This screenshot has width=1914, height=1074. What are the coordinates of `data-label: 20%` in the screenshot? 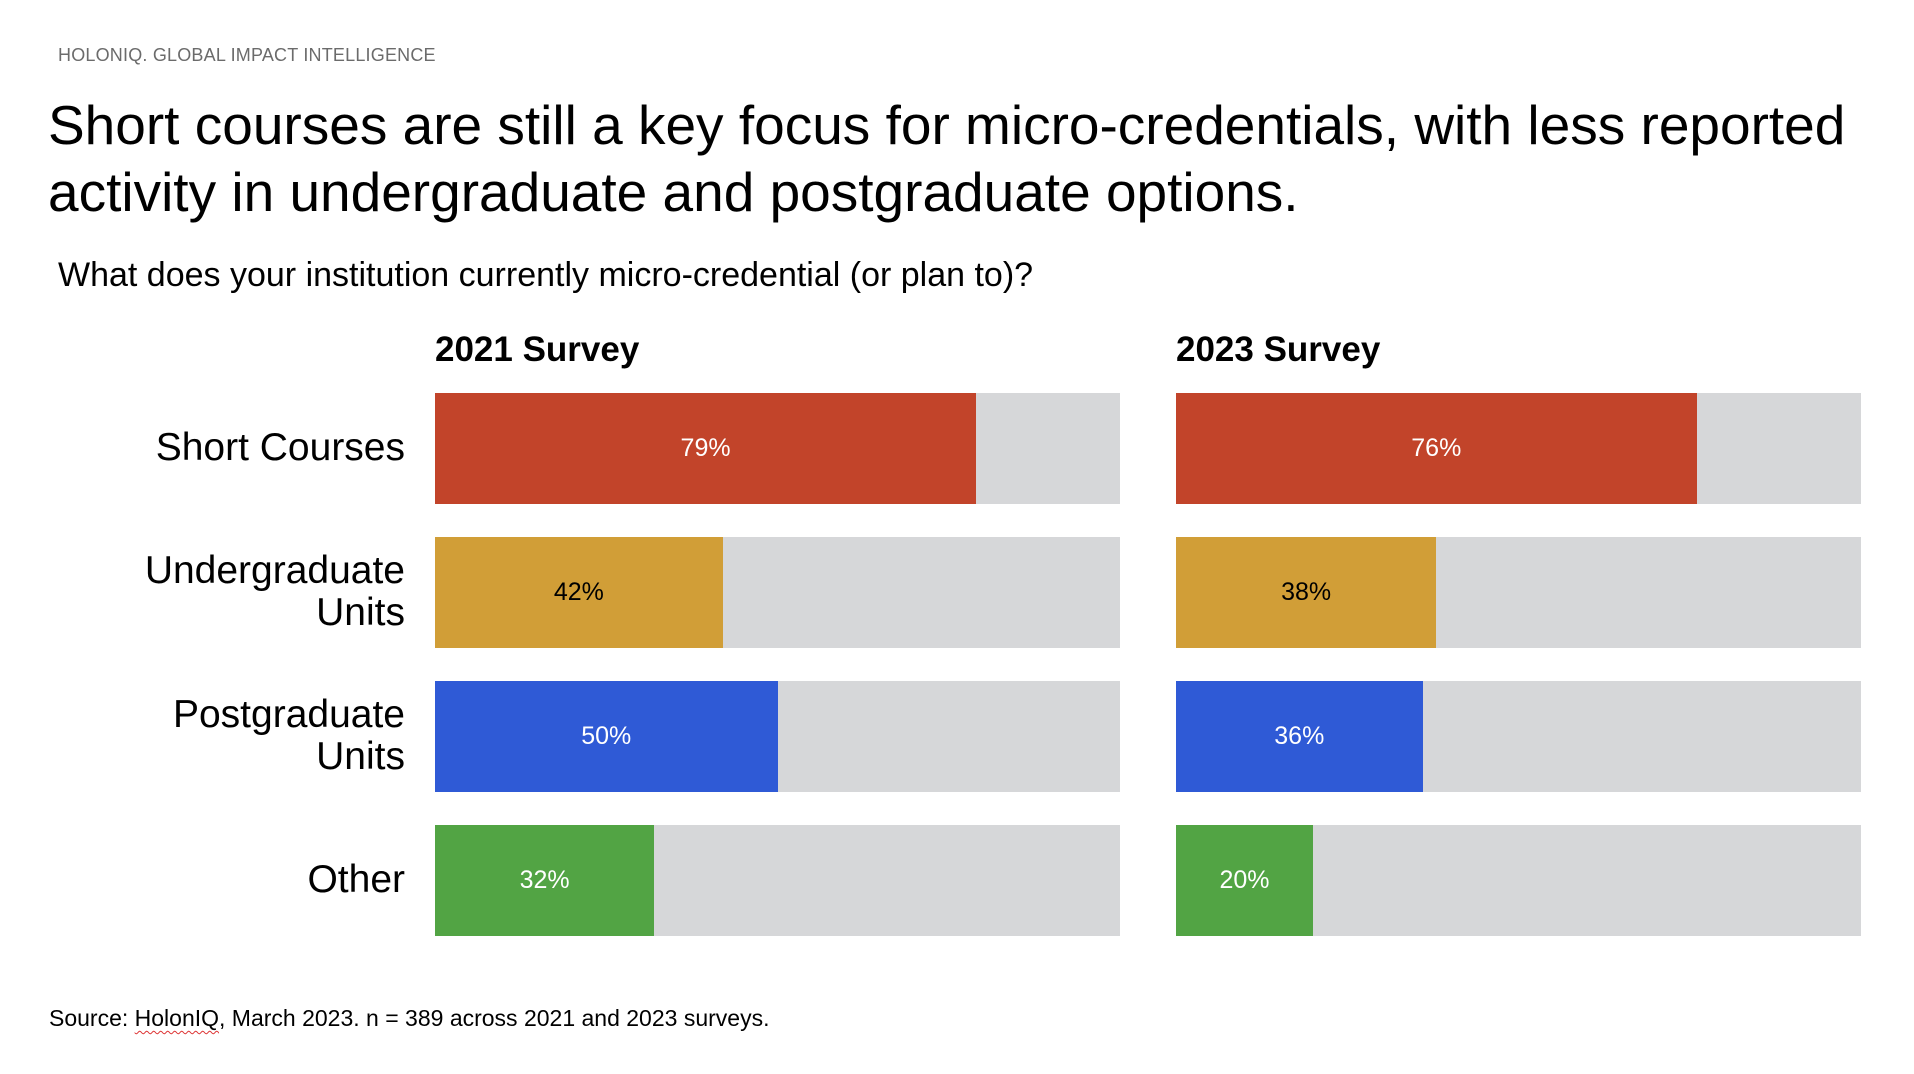 It's located at (1244, 880).